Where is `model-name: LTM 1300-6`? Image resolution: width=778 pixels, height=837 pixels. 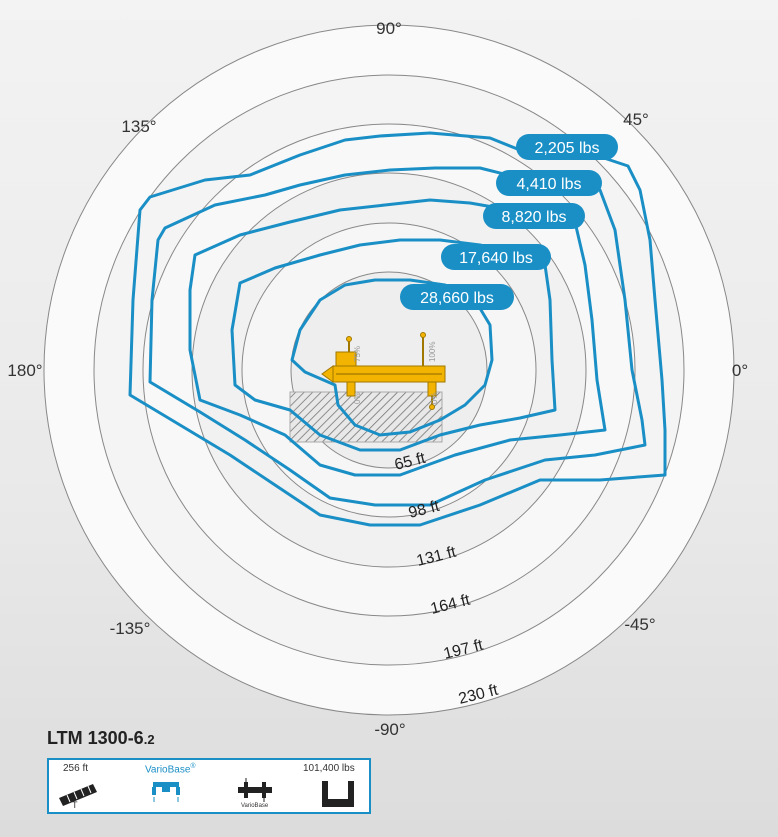 model-name: LTM 1300-6 is located at coordinates (95, 738).